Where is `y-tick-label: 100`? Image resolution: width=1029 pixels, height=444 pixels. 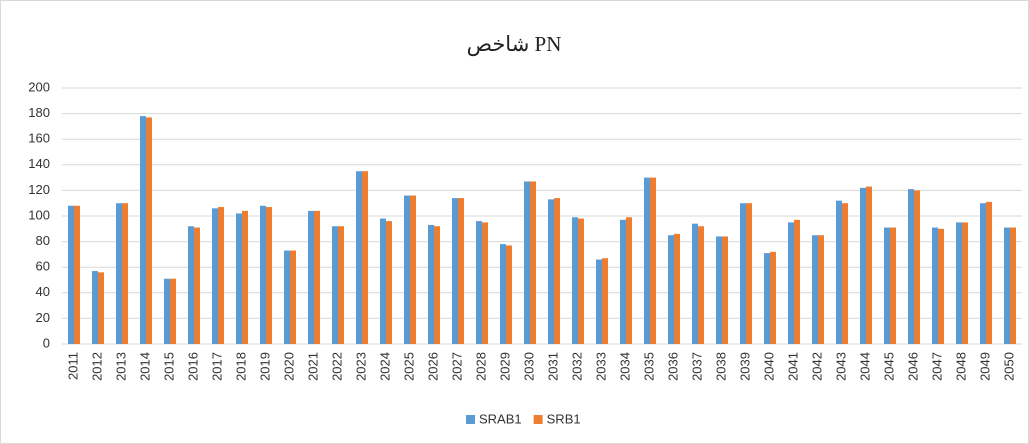
y-tick-label: 100 is located at coordinates (39, 214).